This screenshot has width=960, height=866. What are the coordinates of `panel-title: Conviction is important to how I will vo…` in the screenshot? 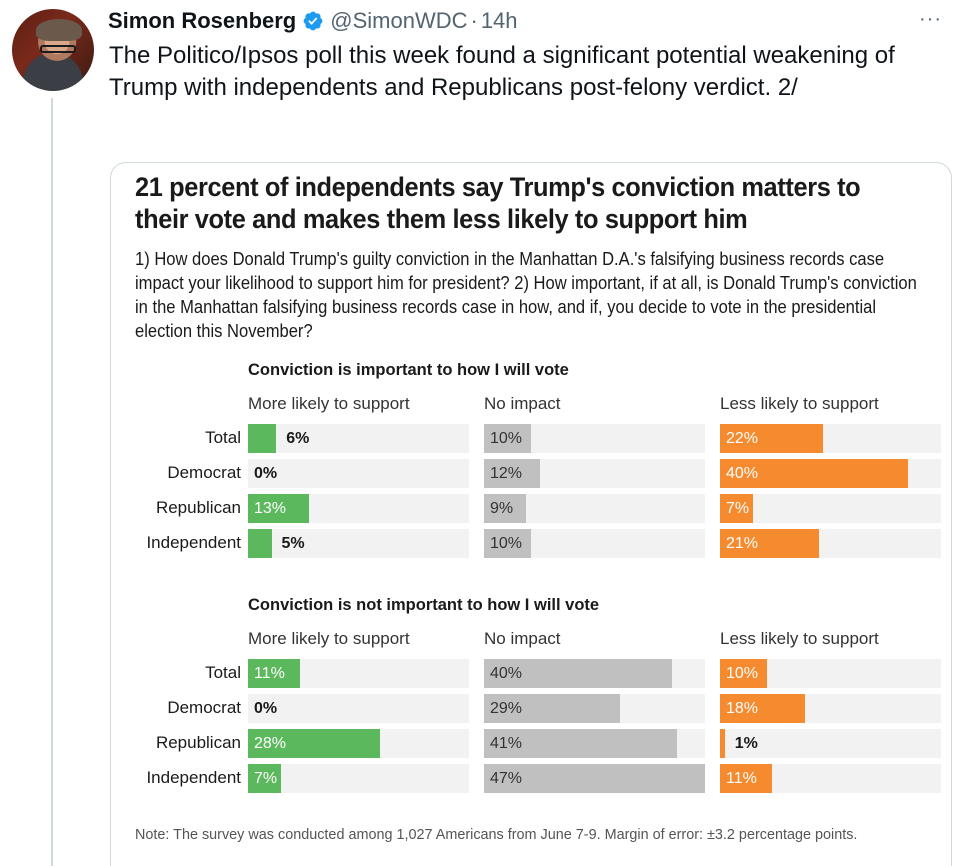 It's located at (408, 370).